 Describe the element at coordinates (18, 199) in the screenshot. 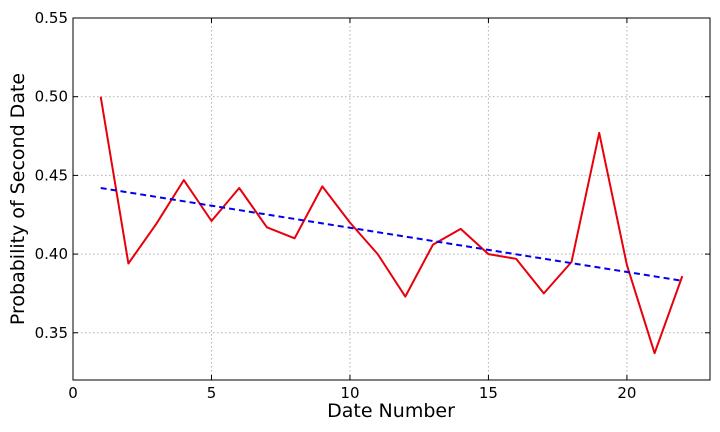

I see `y-axis-title: Probability of Second Date` at that location.